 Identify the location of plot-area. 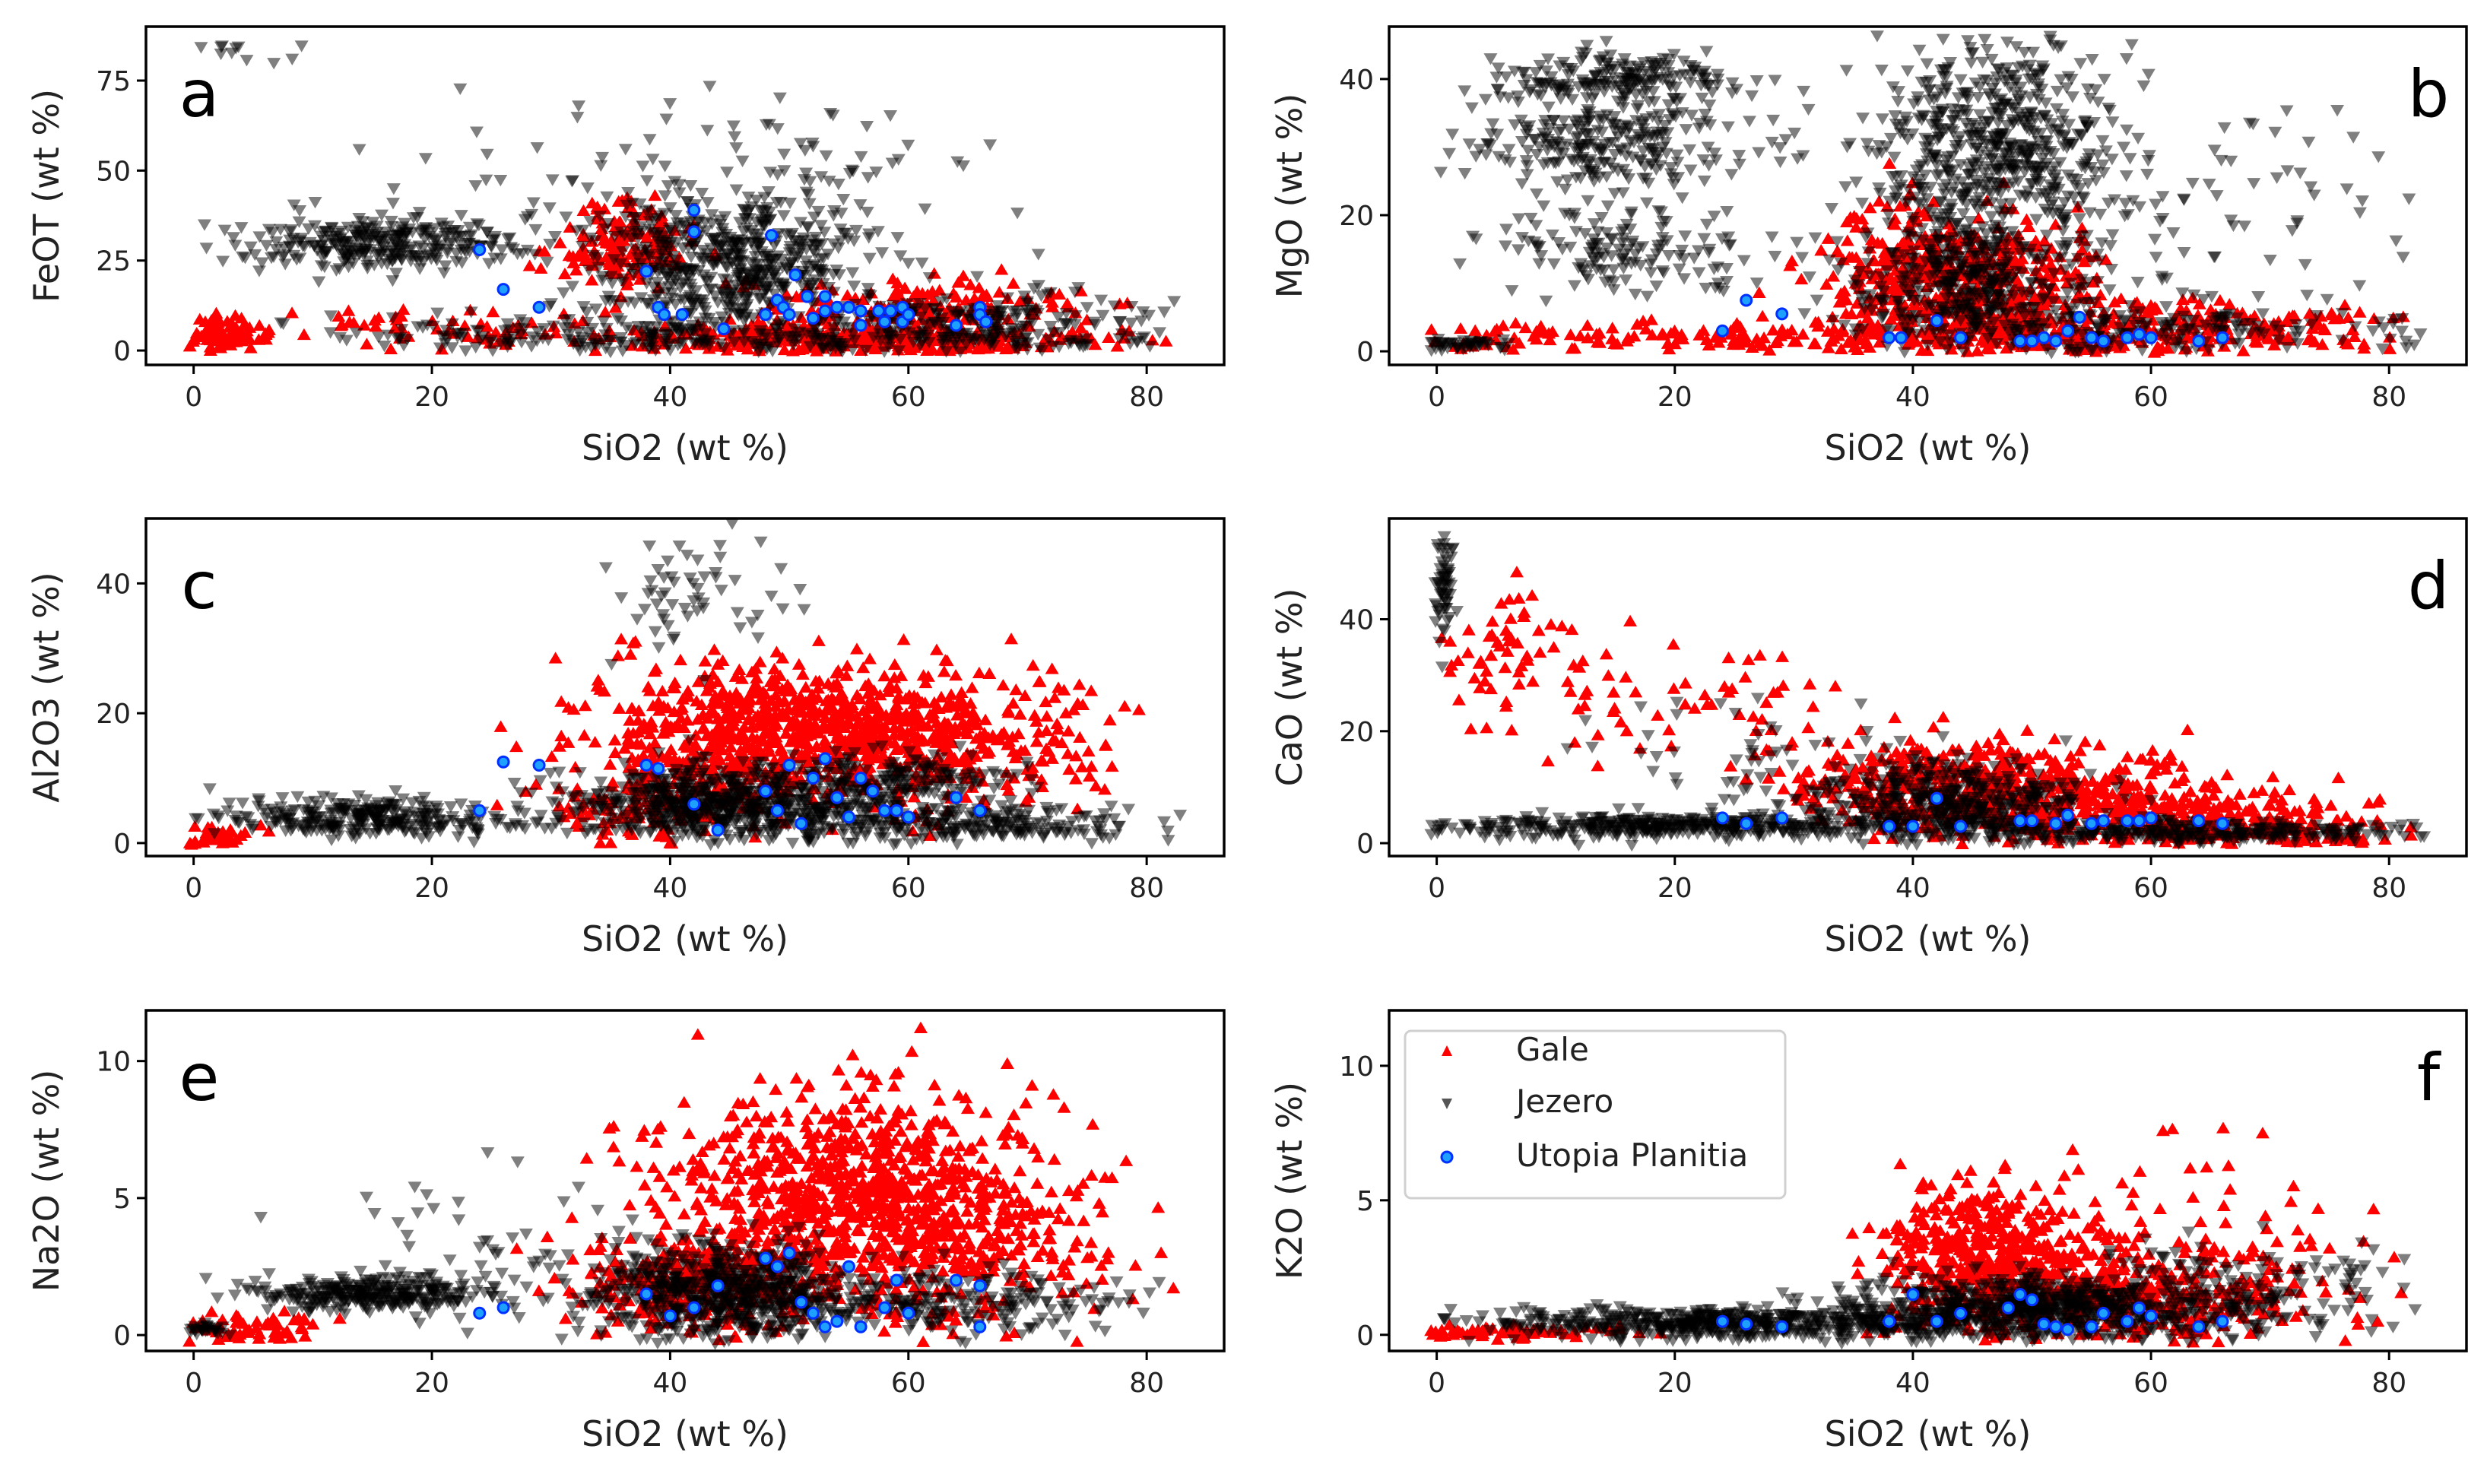
(682, 200).